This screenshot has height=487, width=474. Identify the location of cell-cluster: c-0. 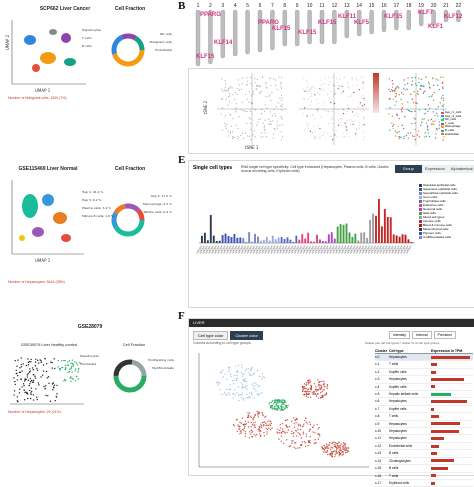
(377, 357).